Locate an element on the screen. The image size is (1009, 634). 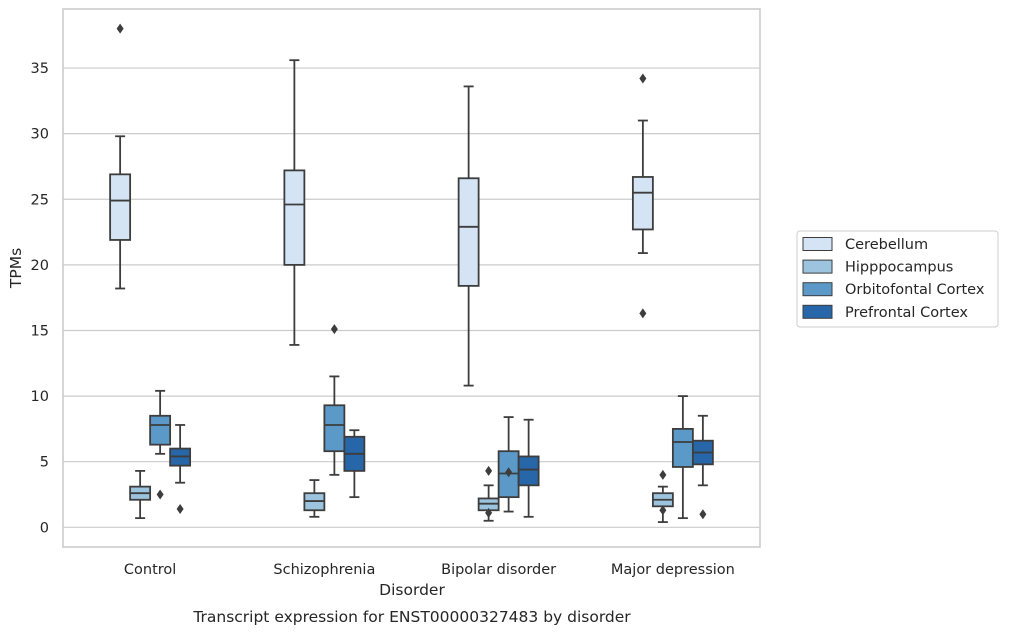
legend-label: Cerebellum is located at coordinates (886, 245).